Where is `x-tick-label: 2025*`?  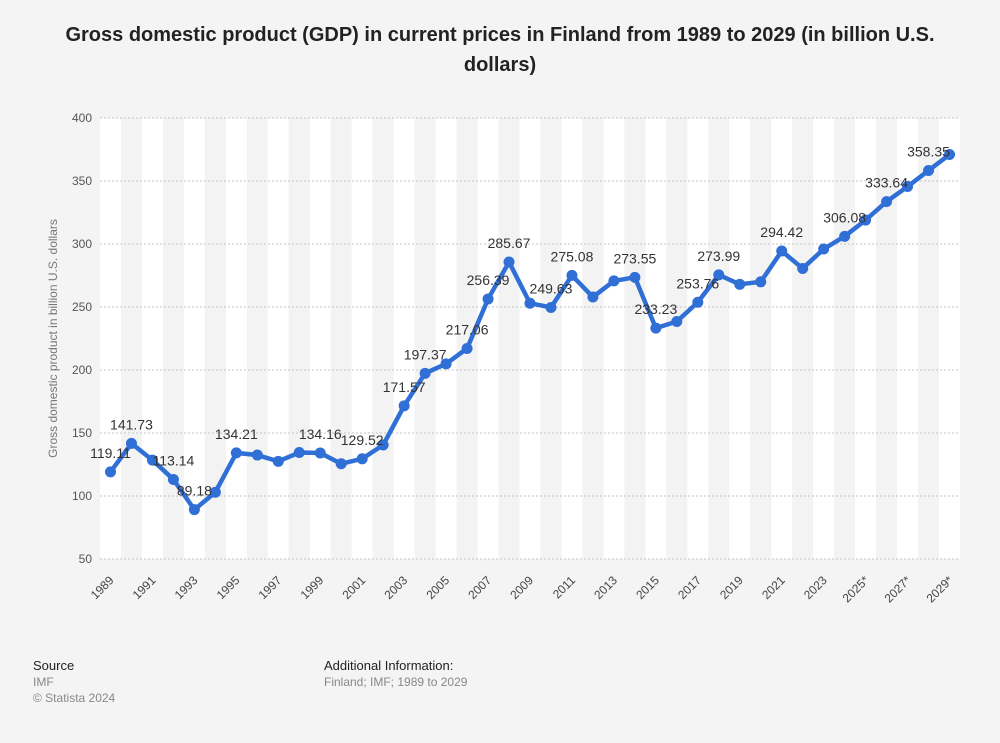
x-tick-label: 2025* is located at coordinates (856, 589).